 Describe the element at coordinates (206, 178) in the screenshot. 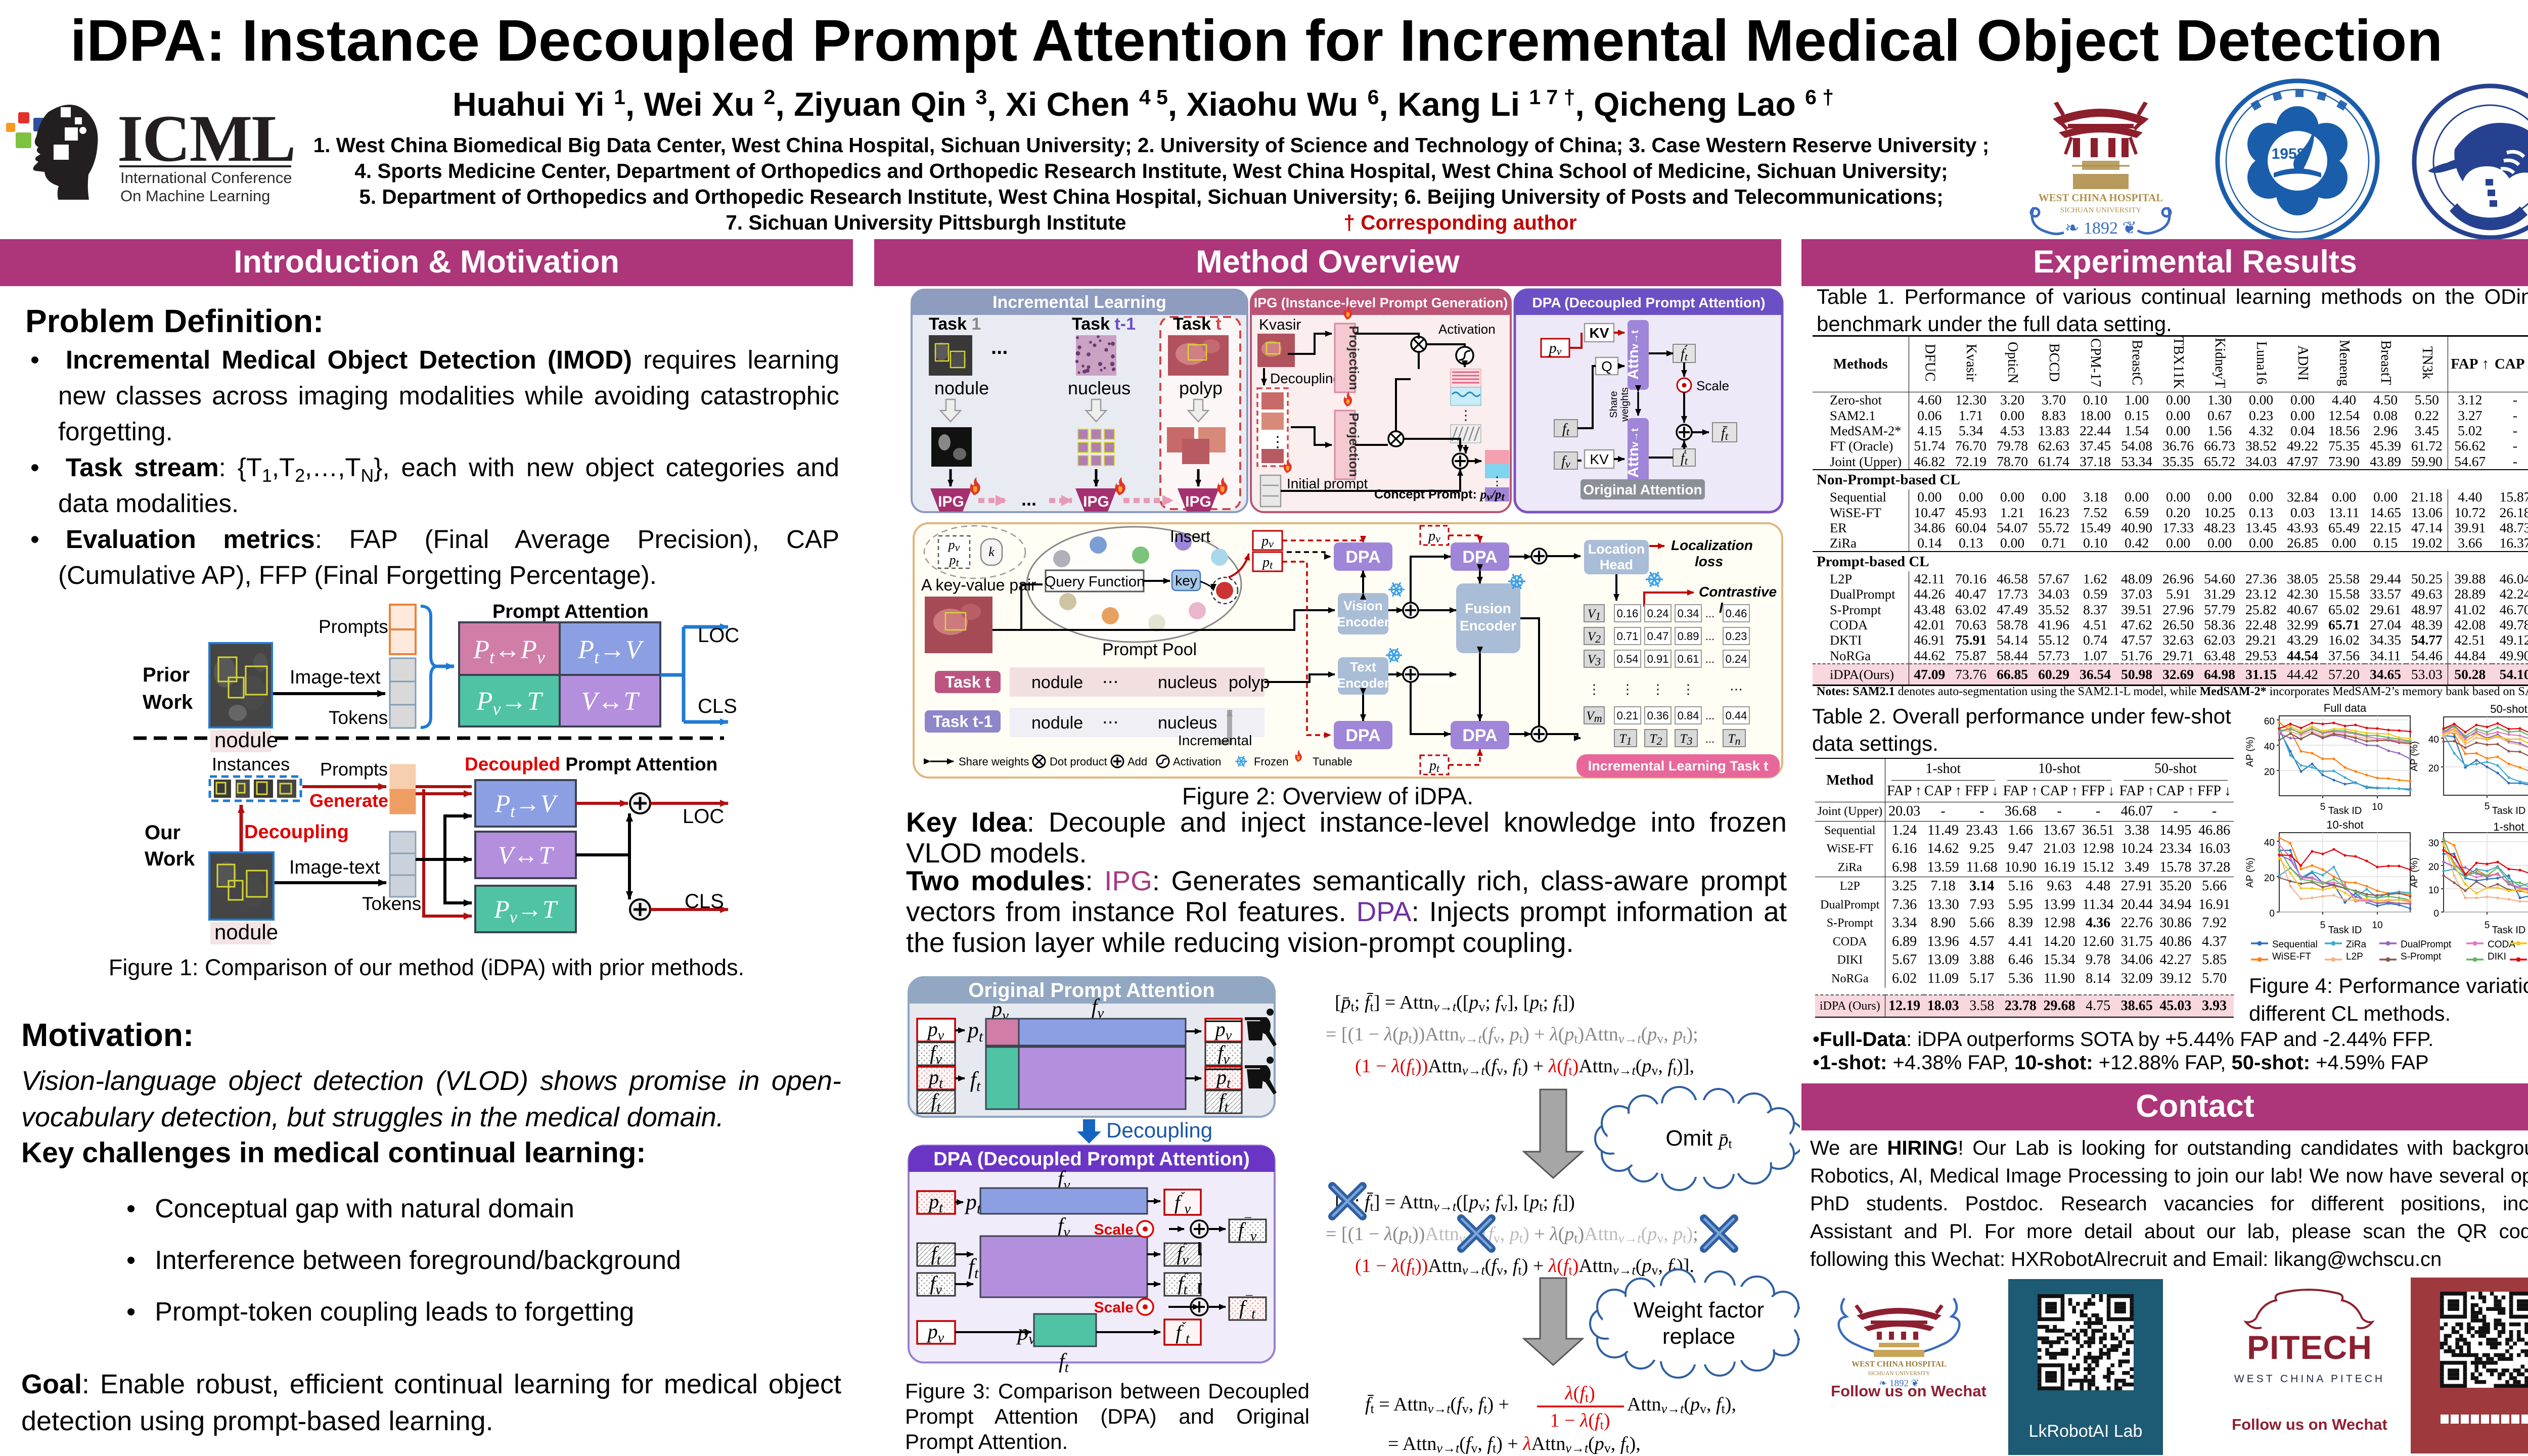

I see `svg-text: International Conference` at that location.